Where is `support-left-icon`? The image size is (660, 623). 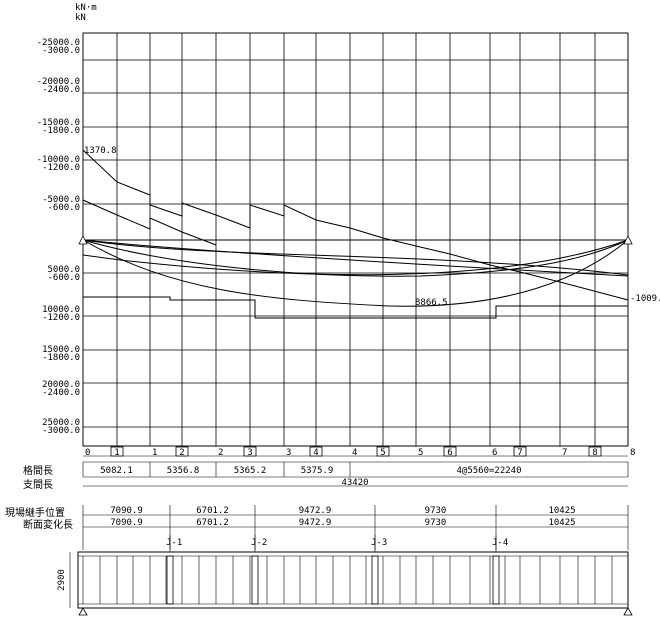 support-left-icon is located at coordinates (83, 240).